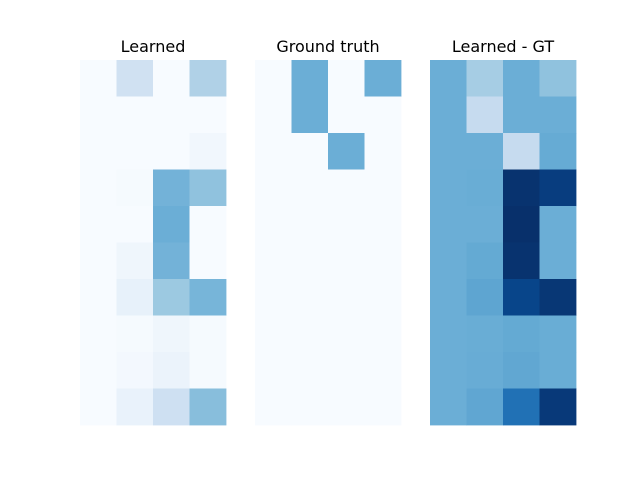 The width and height of the screenshot is (640, 480). What do you see at coordinates (558, 188) in the screenshot?
I see `heatmap-cell-p2-r3-c3` at bounding box center [558, 188].